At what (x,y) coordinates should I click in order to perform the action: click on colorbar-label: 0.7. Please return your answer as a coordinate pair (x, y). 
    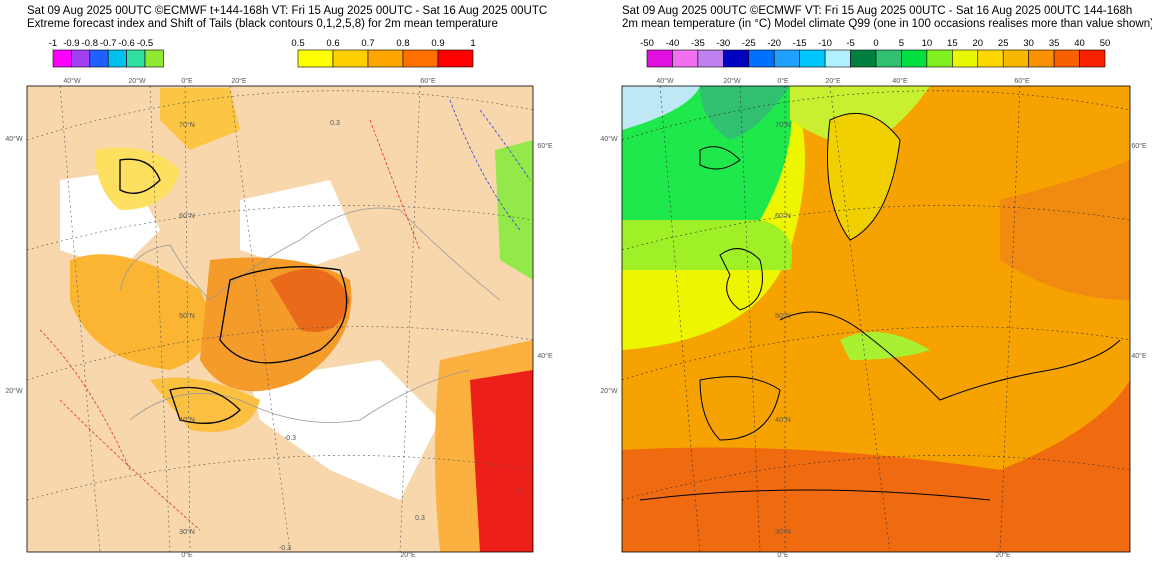
    Looking at the image, I should click on (367, 43).